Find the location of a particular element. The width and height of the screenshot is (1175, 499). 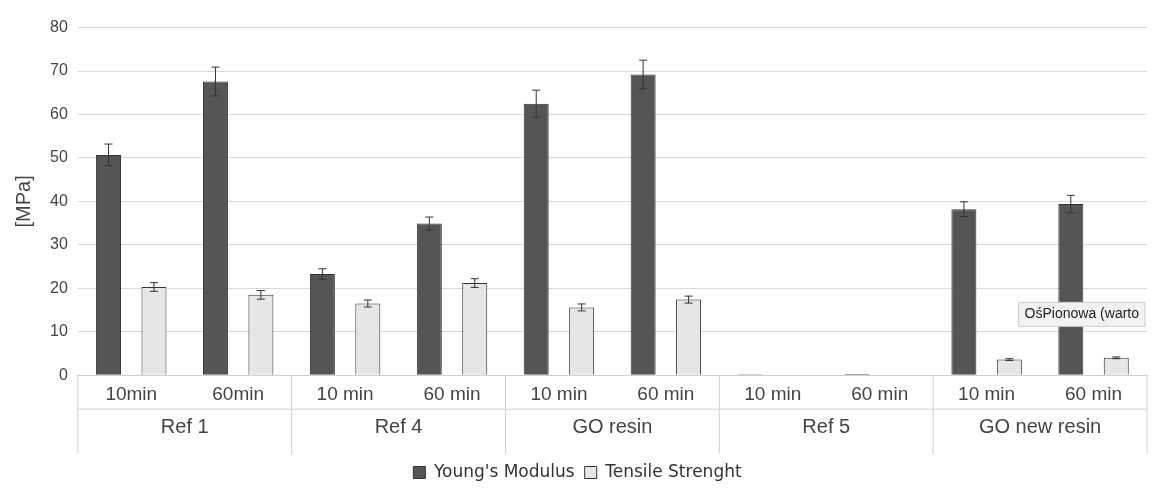

text: Ref 5 is located at coordinates (826, 425).